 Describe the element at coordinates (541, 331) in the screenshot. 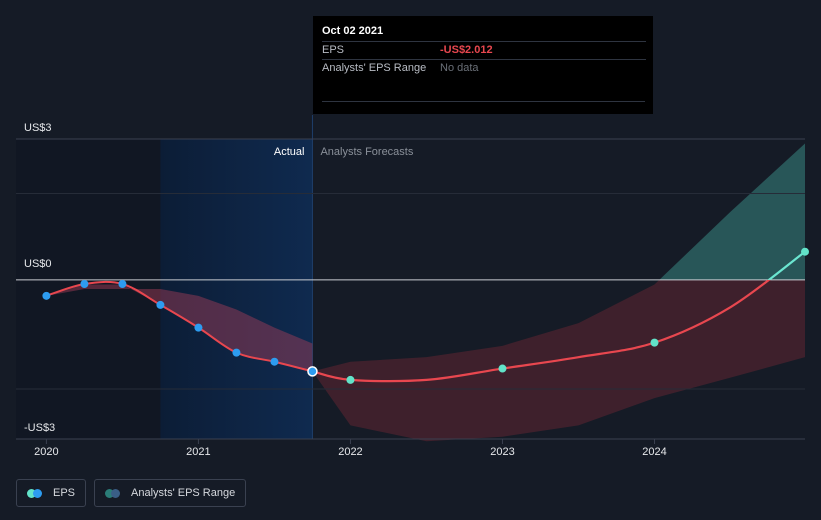

I see `eps-forecast-line` at that location.